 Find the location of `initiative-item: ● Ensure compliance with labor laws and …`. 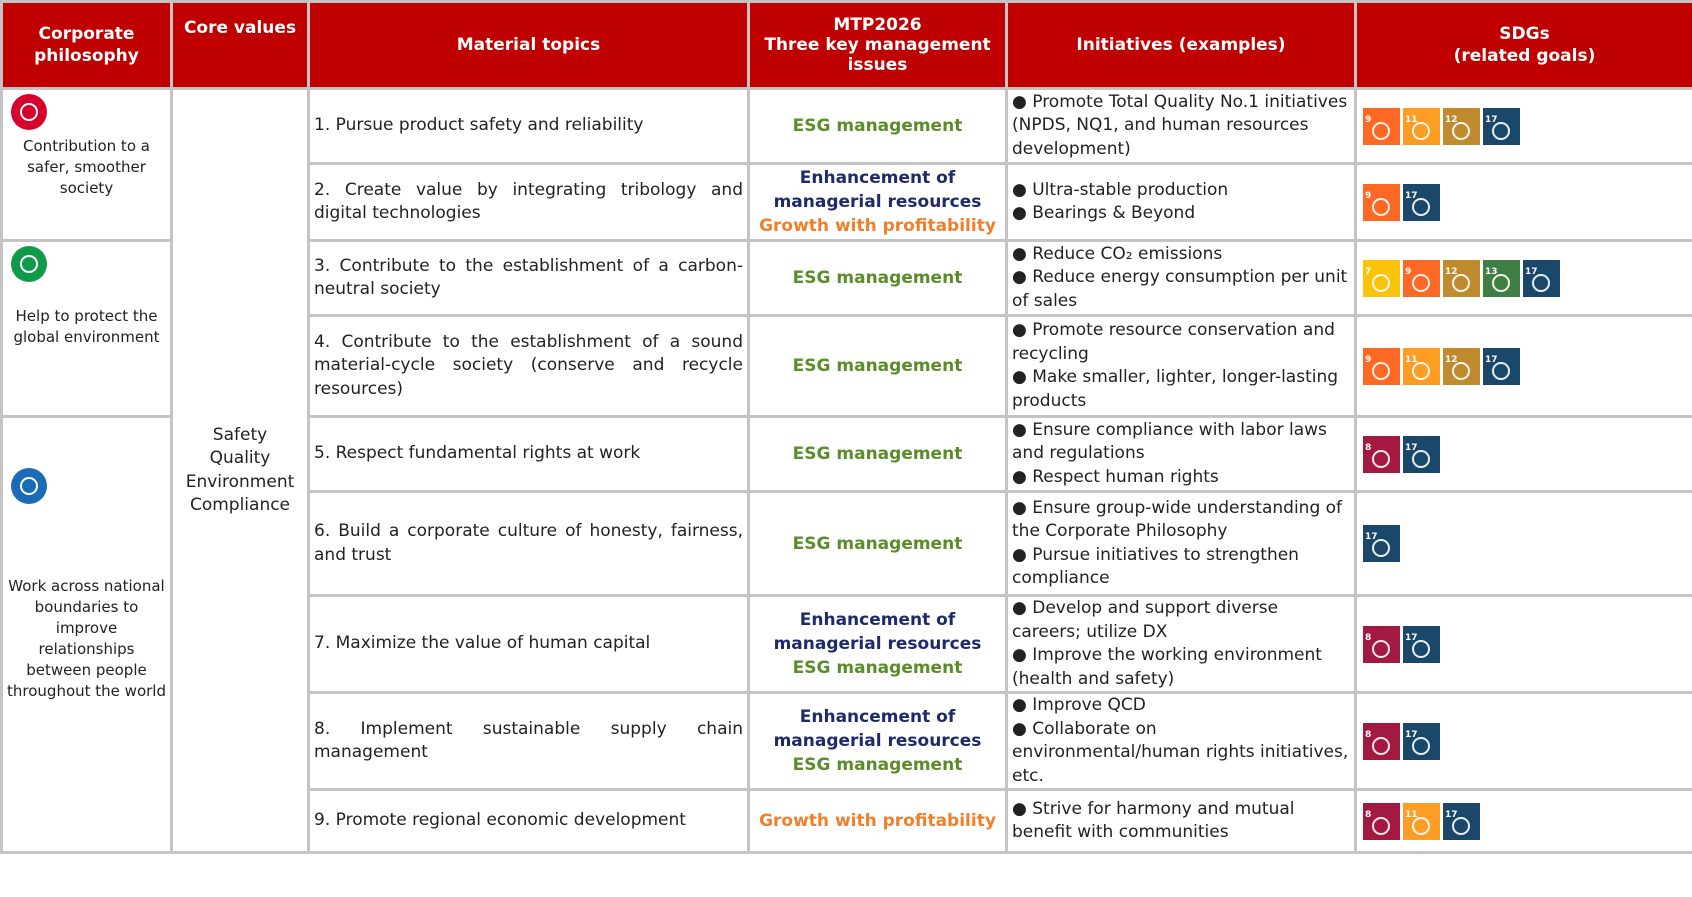

initiative-item: ● Ensure compliance with labor laws and … is located at coordinates (1169, 441).